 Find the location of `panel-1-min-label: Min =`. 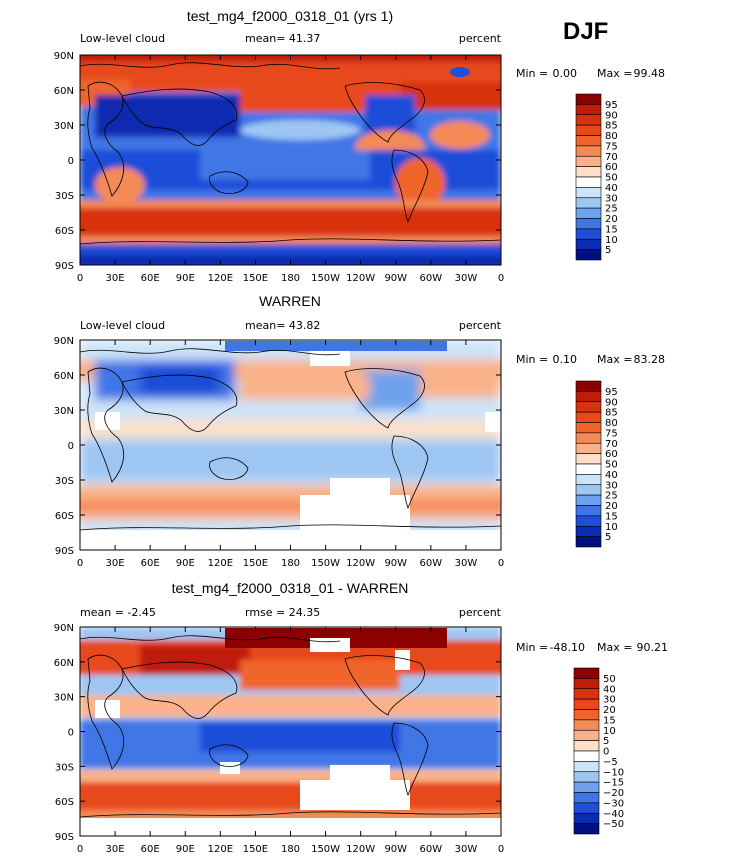

panel-1-min-label: Min = is located at coordinates (532, 73).